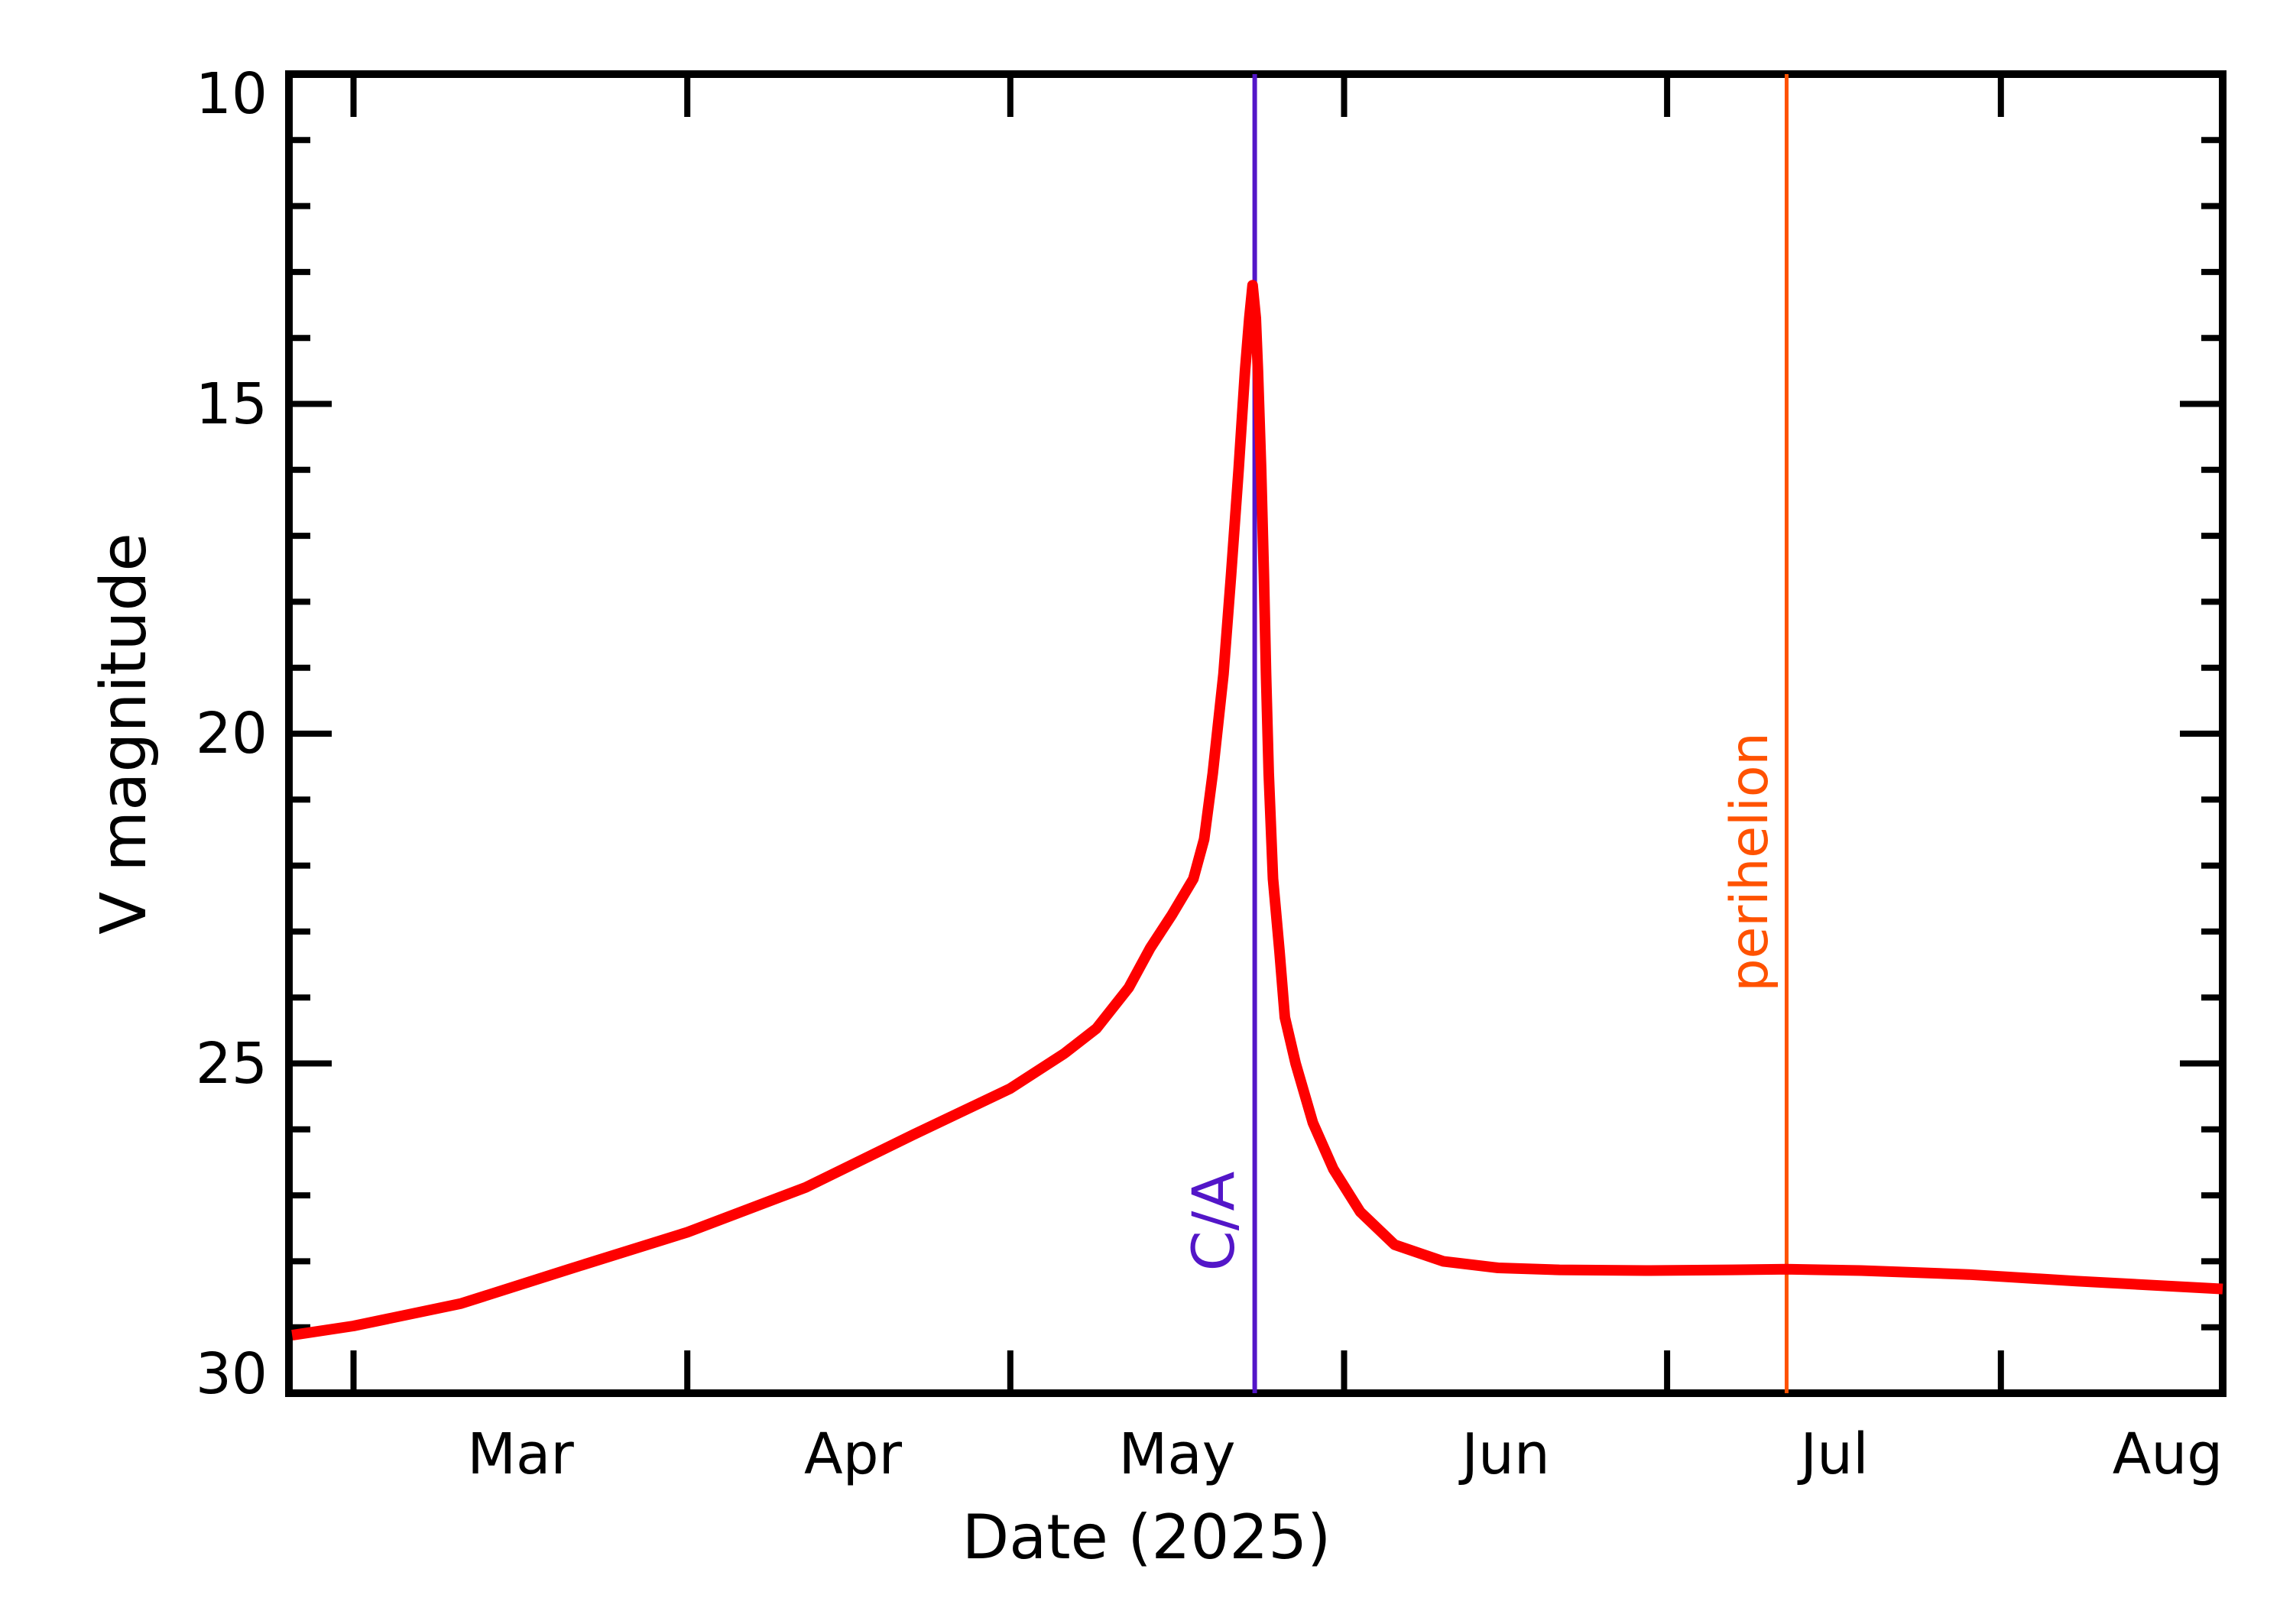 This screenshot has width=2293, height=1624. What do you see at coordinates (231, 1064) in the screenshot?
I see `y-tick-label-25: 25` at bounding box center [231, 1064].